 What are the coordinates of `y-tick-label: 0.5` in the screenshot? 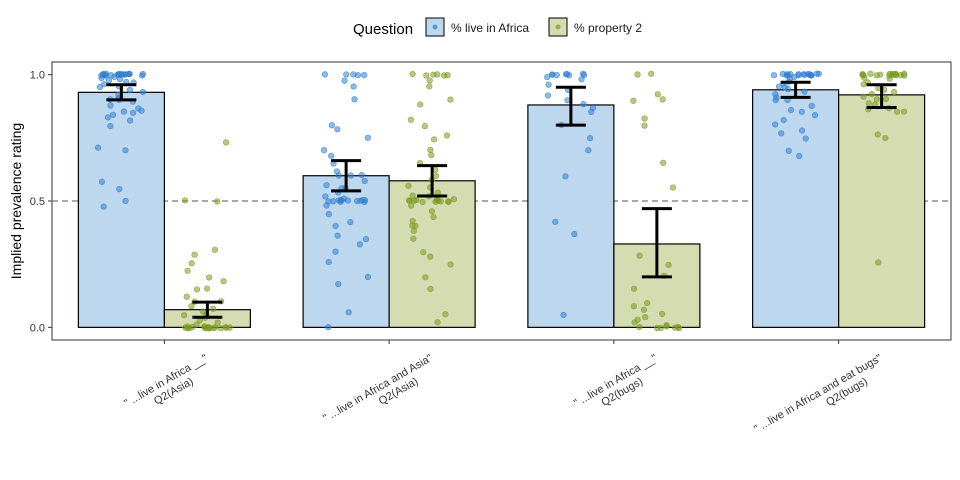 It's located at (37, 202).